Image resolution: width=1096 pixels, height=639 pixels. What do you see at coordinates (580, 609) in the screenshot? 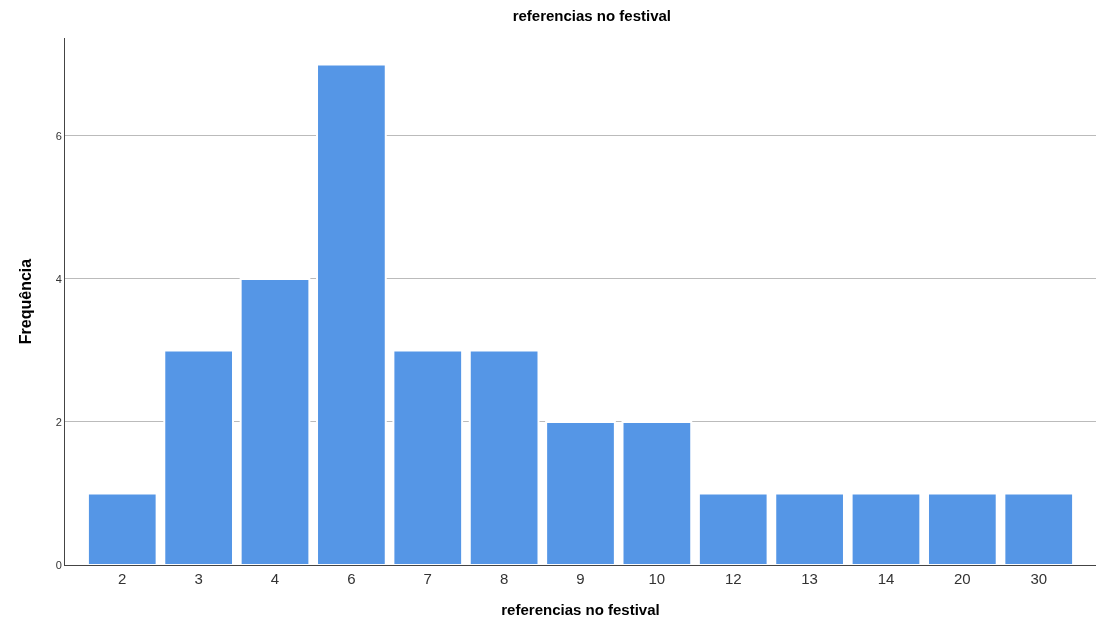
I see `x-axis-title: referencias no festival` at bounding box center [580, 609].